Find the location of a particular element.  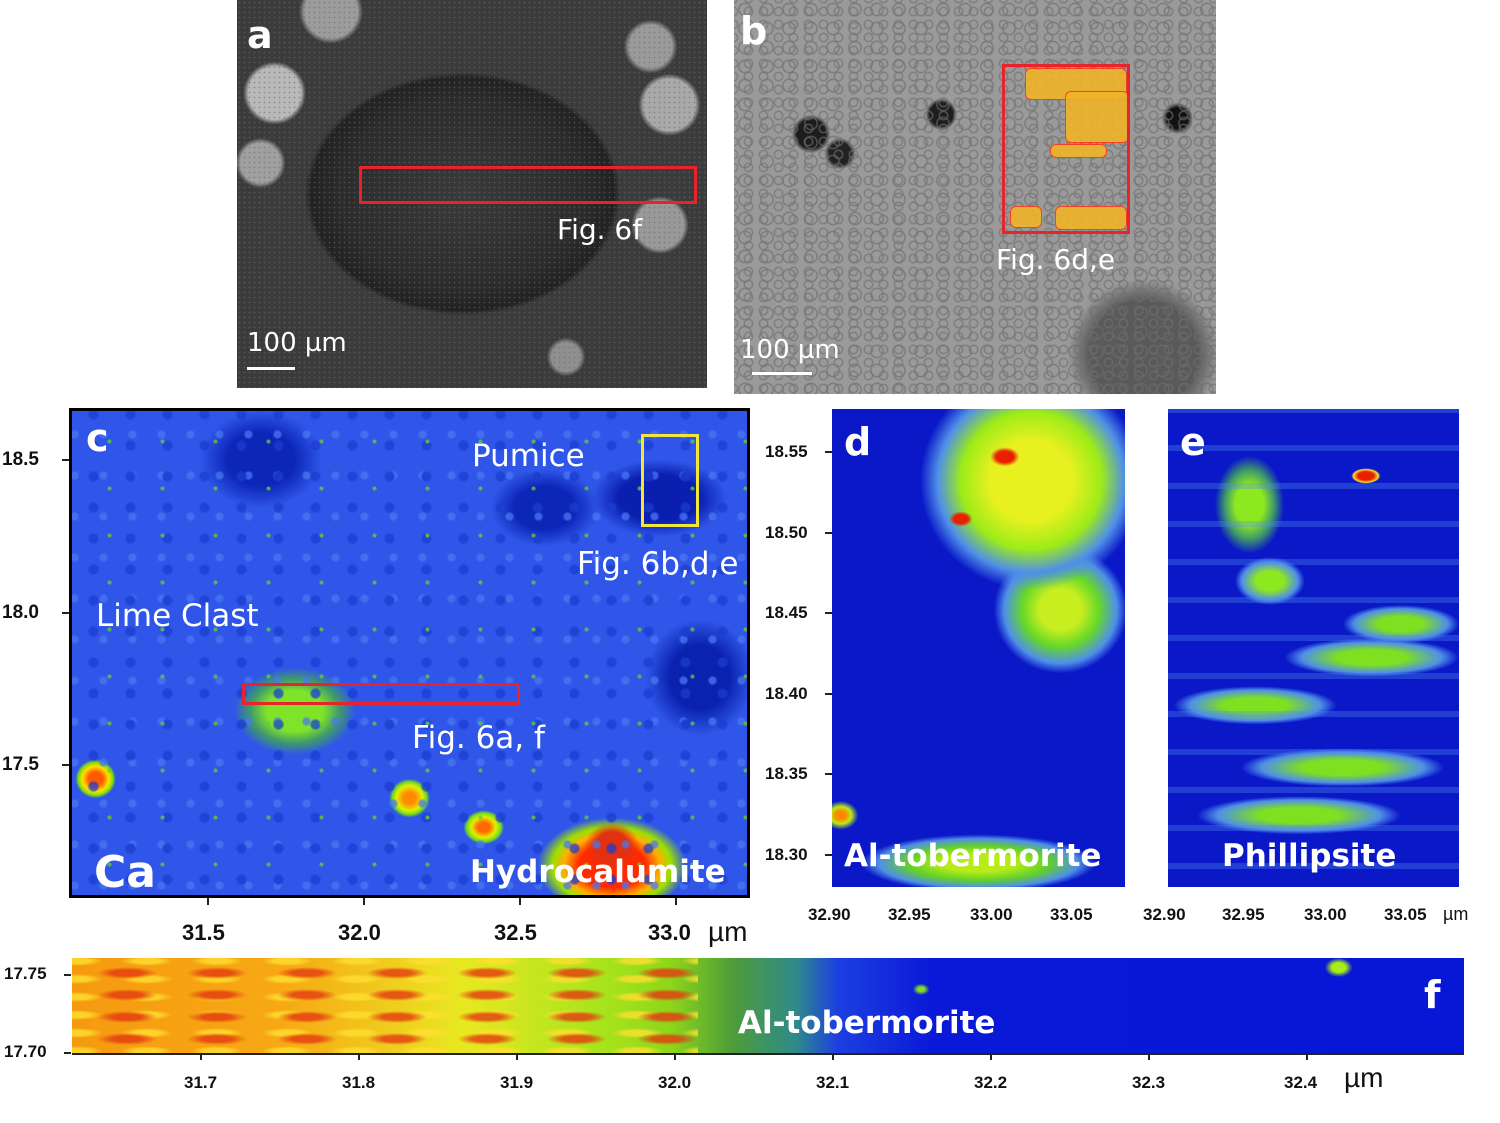

f-x-tick: 31.8 is located at coordinates (359, 1082).